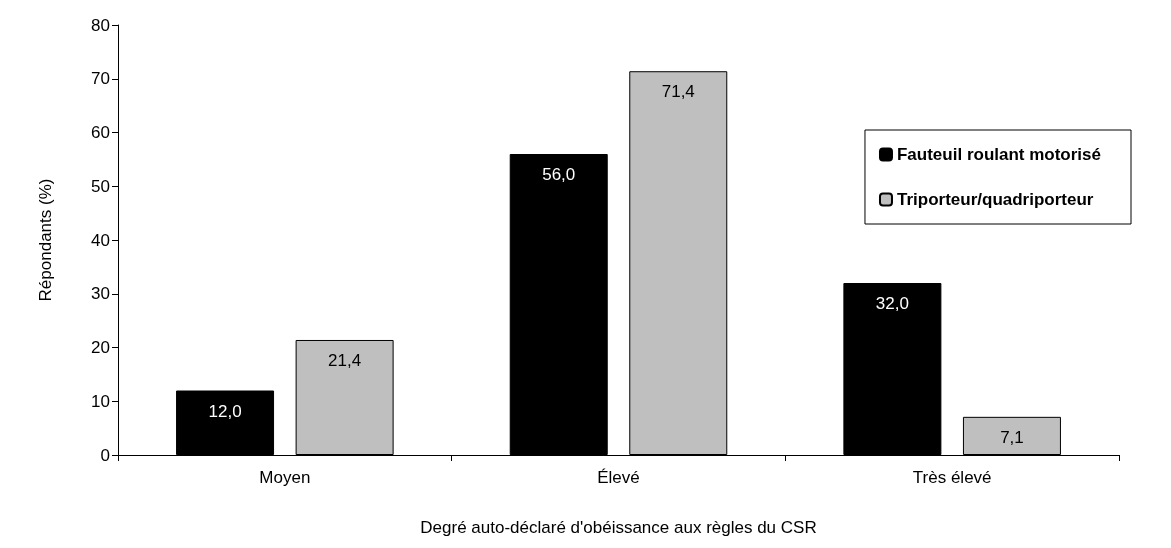  I want to click on x-axis-title: Degré auto-déclaré d'obéissance aux règles du CSR, so click(618, 527).